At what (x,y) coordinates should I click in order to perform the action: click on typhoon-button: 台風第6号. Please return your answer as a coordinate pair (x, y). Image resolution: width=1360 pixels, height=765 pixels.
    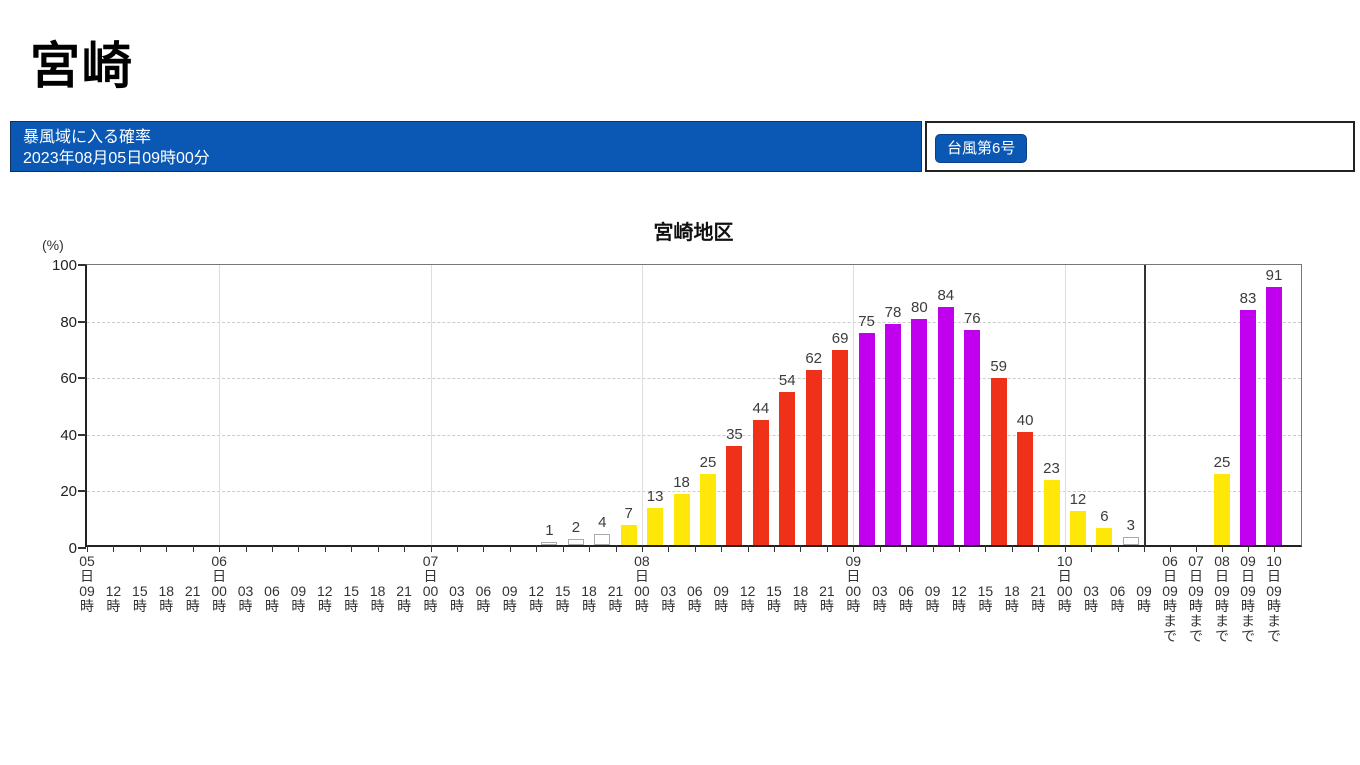
    Looking at the image, I should click on (981, 148).